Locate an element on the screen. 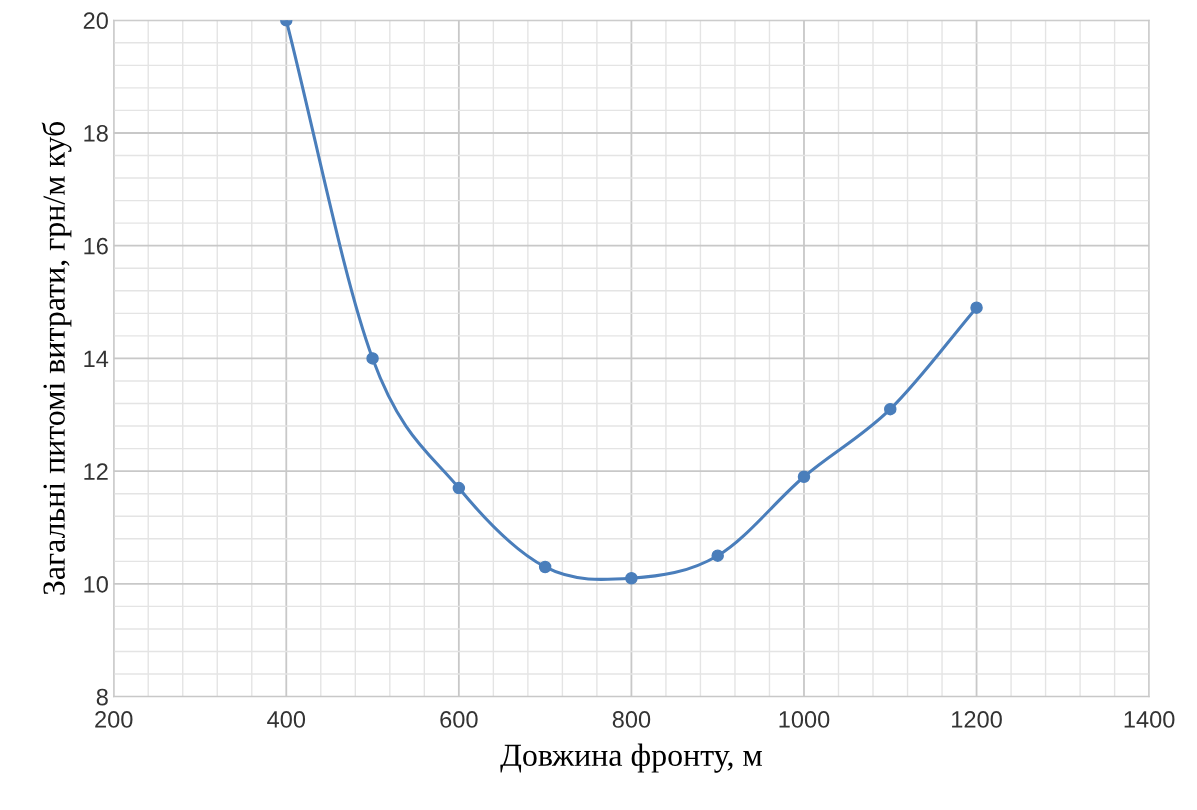 The width and height of the screenshot is (1197, 810). y-tick-label: 10 is located at coordinates (96, 584).